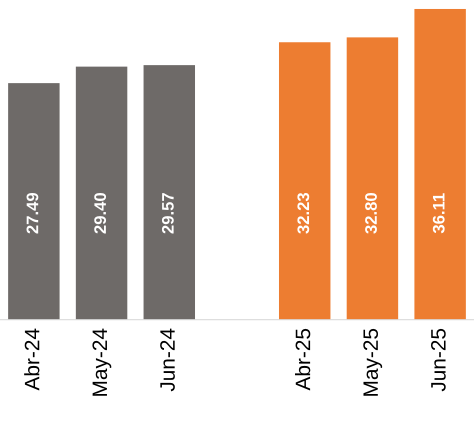  I want to click on x-tick-label: Jun-24, so click(167, 360).